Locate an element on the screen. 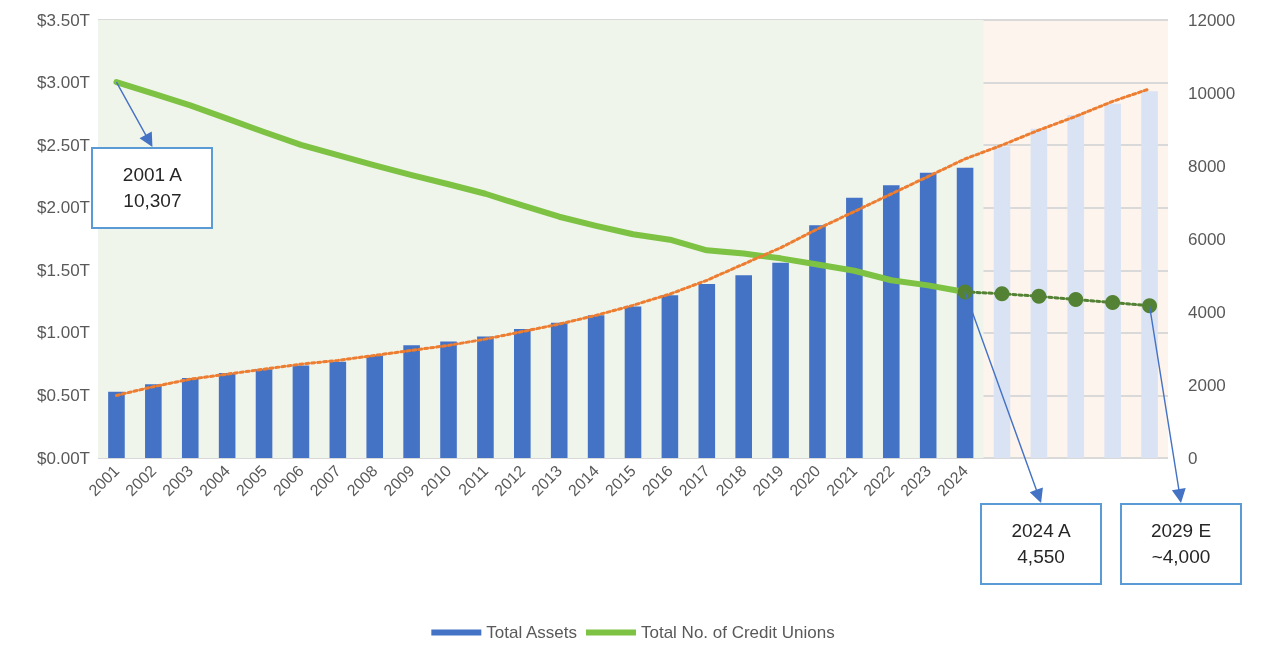  y2-tick-label: 0 is located at coordinates (1193, 458).